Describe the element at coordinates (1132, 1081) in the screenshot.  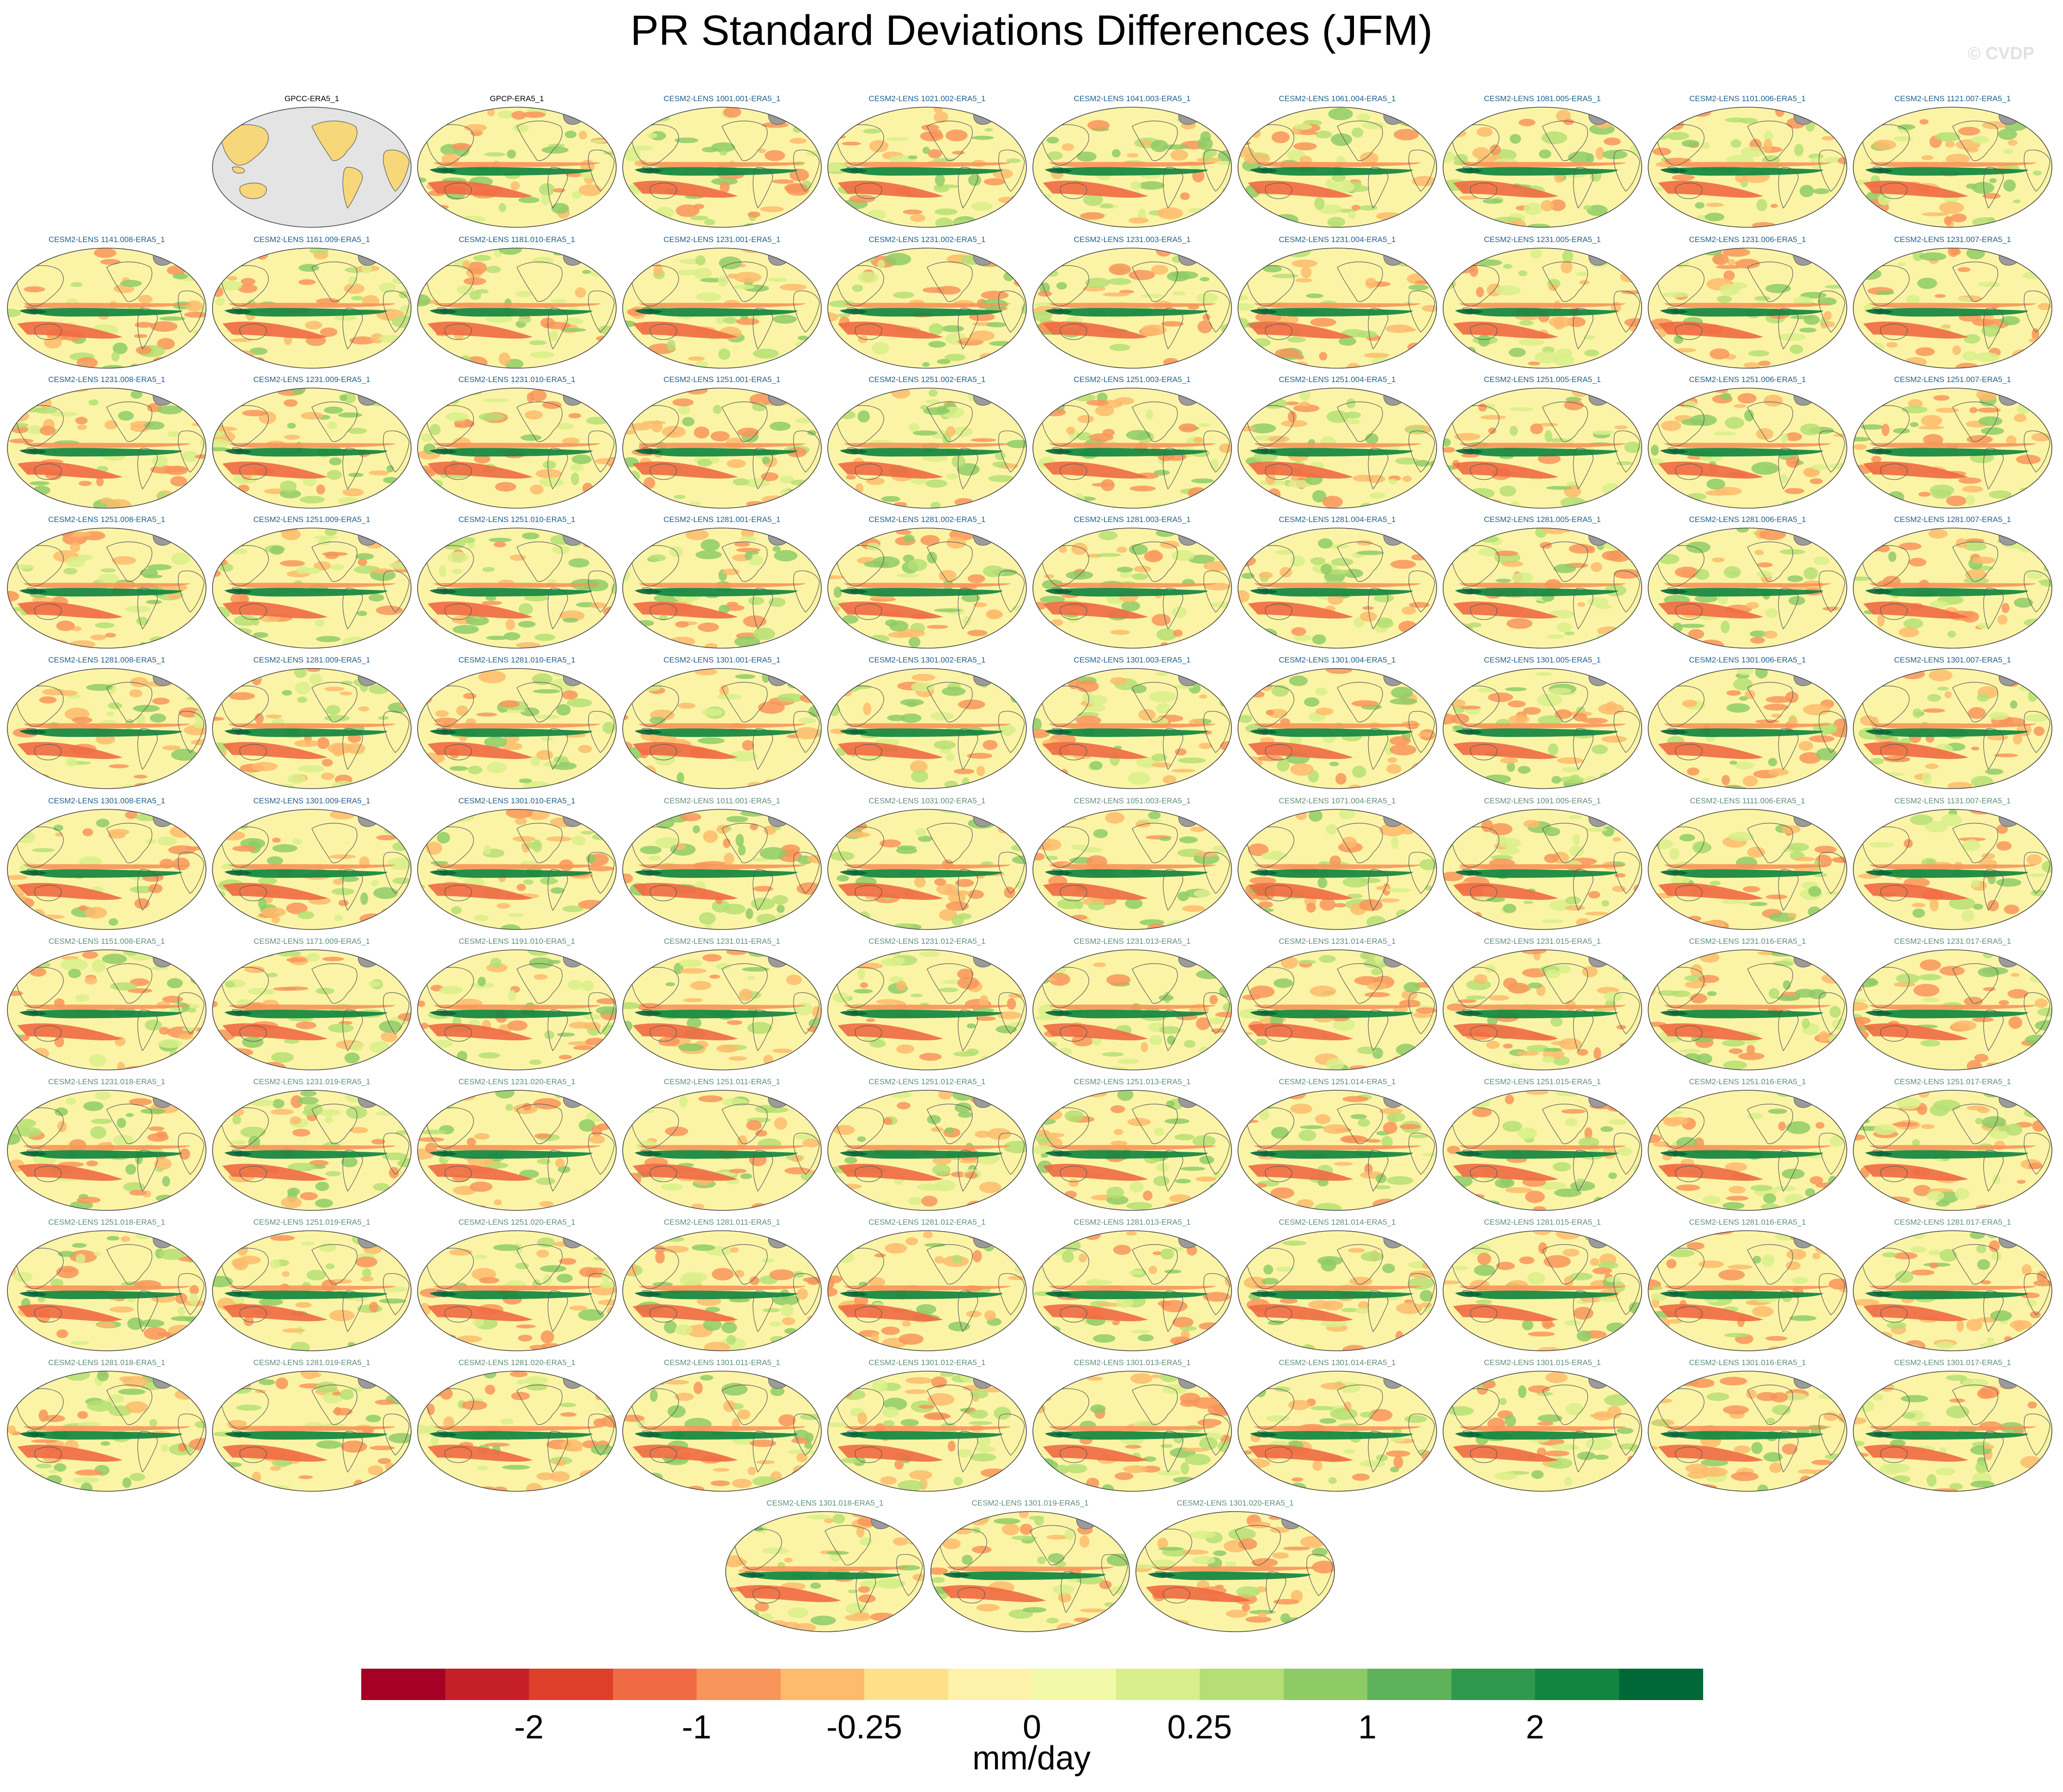
I see `map-panel-label: CESM2-LENS 1251.013-ERA5_1` at that location.